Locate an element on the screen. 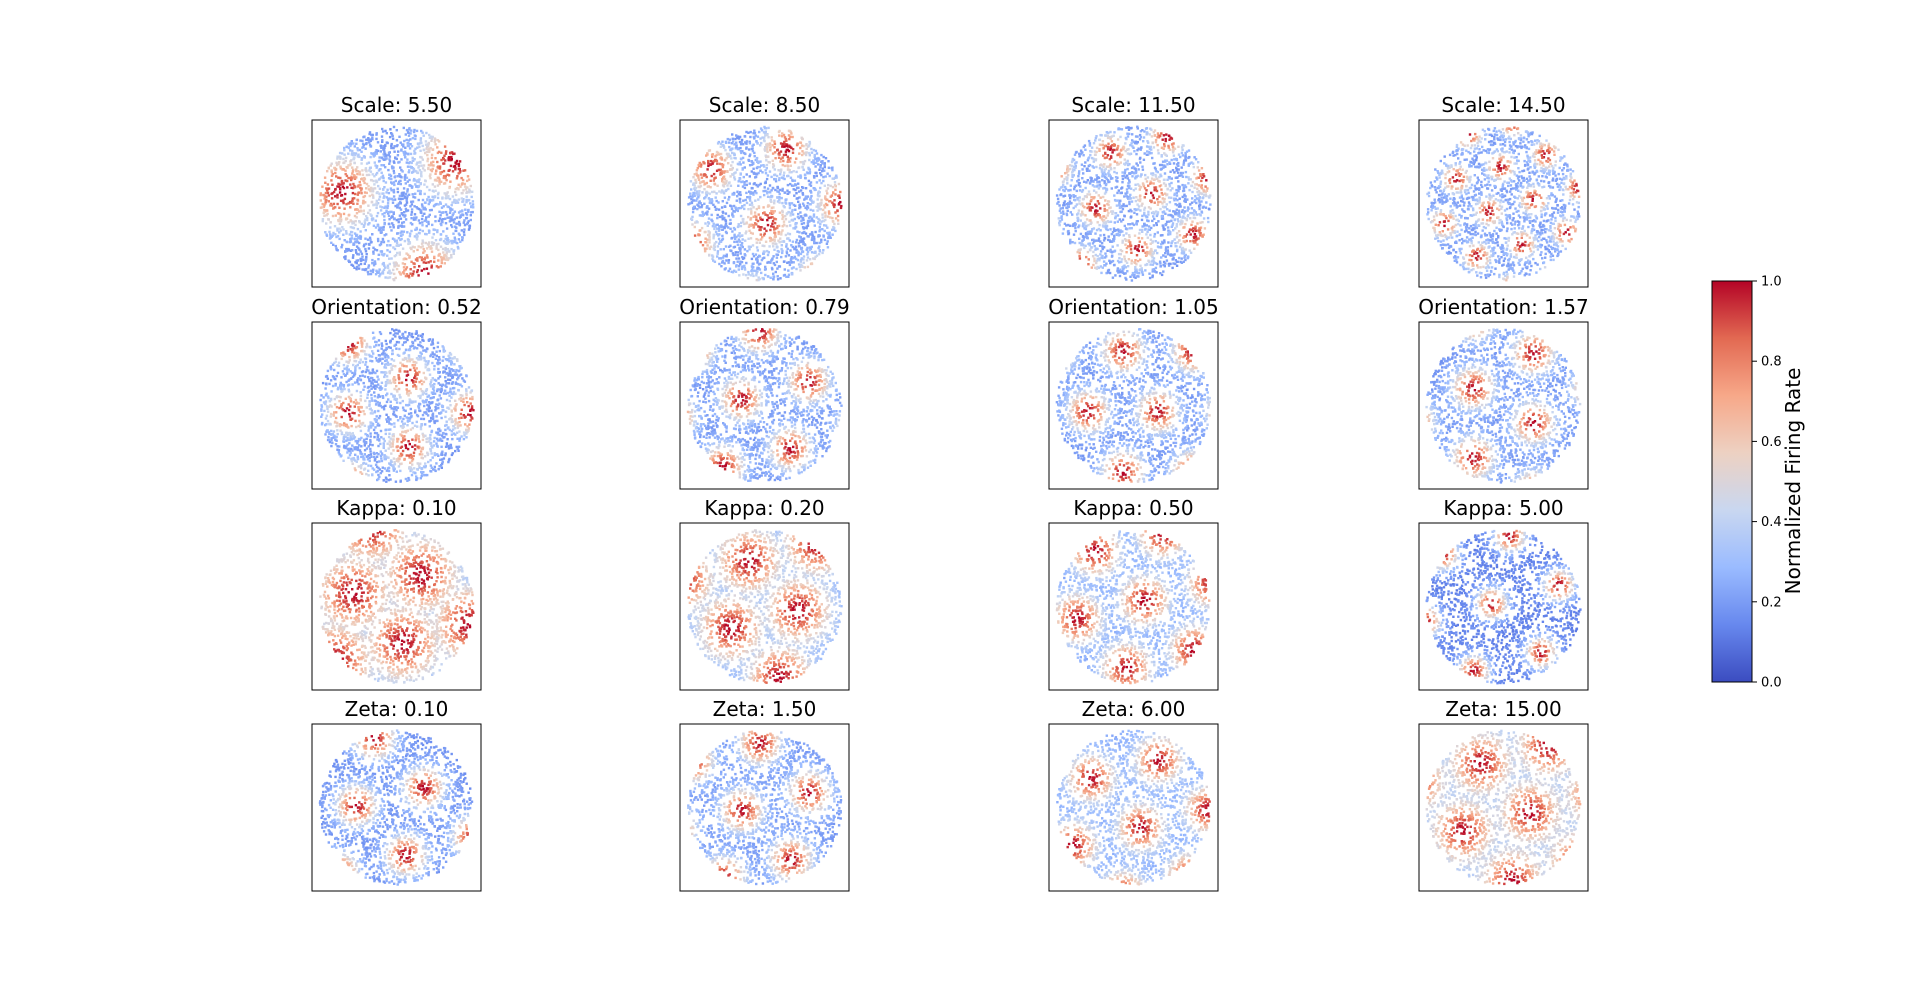  panel-kappa: Kappa: 5.00 is located at coordinates (1503, 593).